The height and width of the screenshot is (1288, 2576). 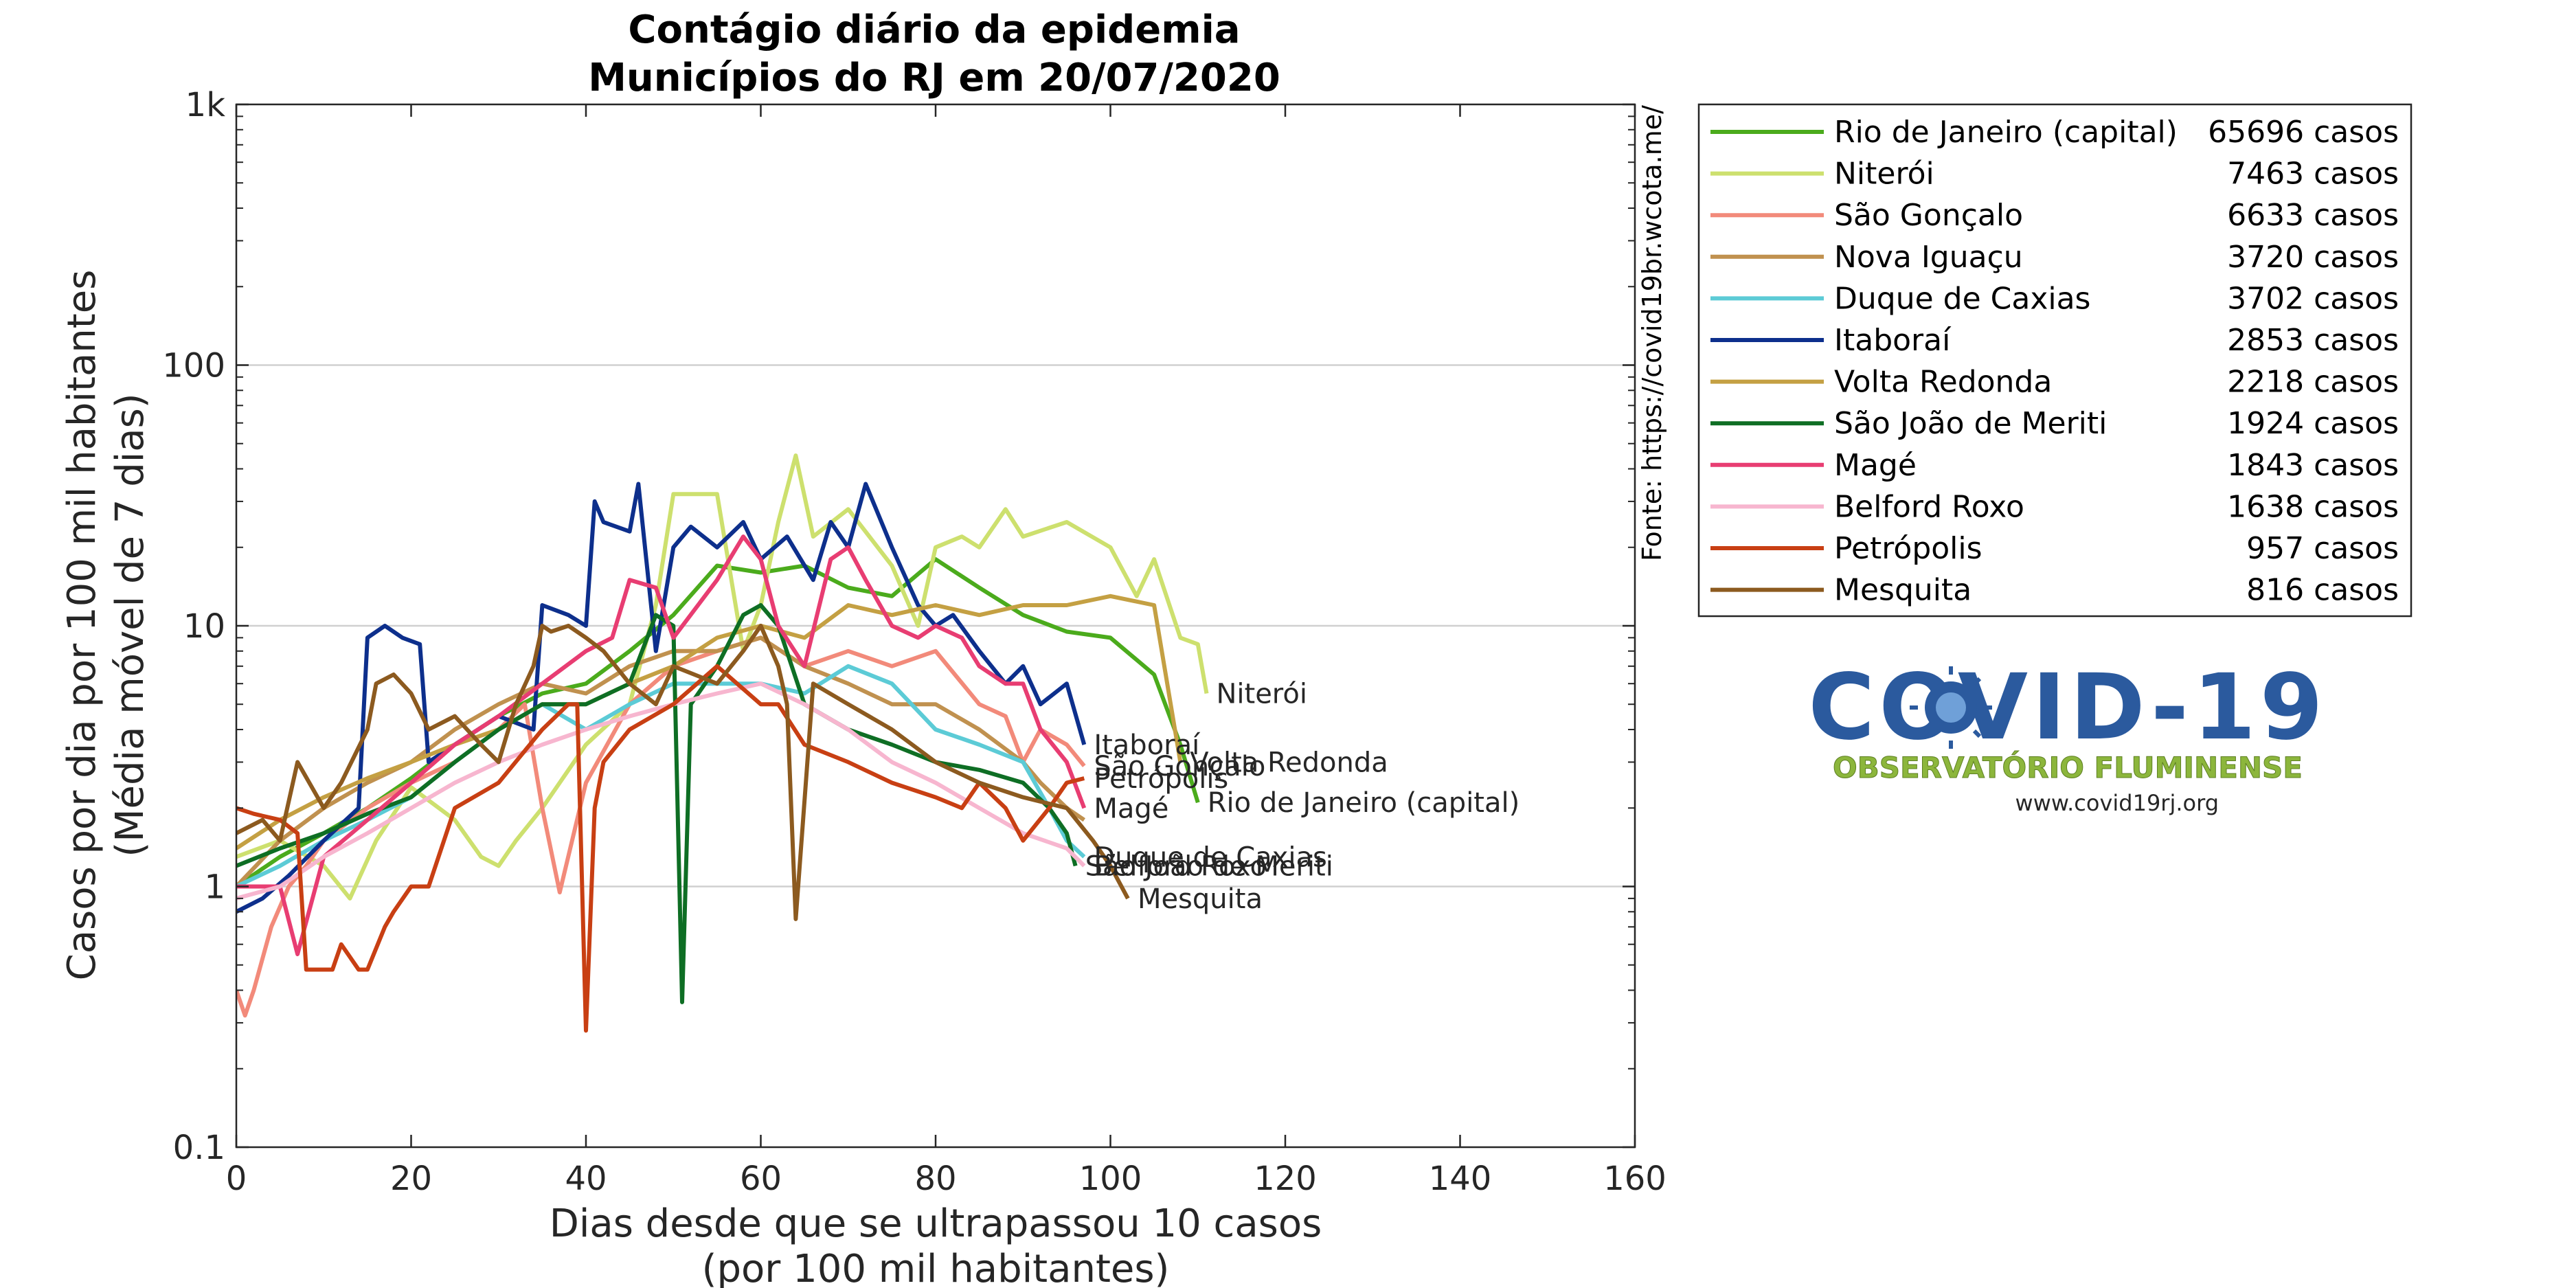 I want to click on x-tick-label: 20, so click(x=411, y=1179).